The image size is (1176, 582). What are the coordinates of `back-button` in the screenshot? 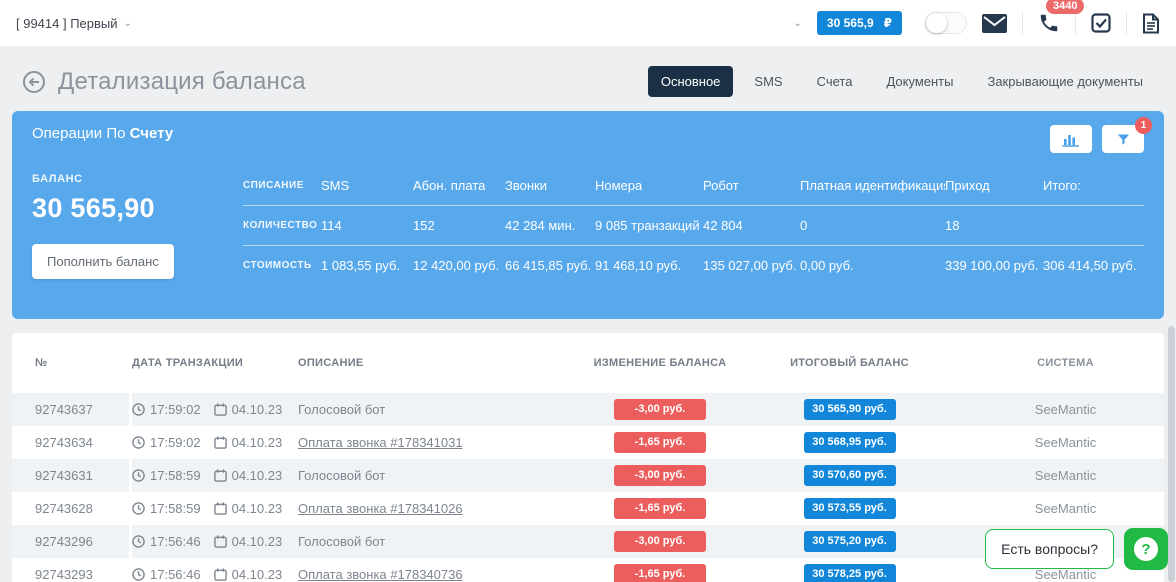 It's located at (34, 82).